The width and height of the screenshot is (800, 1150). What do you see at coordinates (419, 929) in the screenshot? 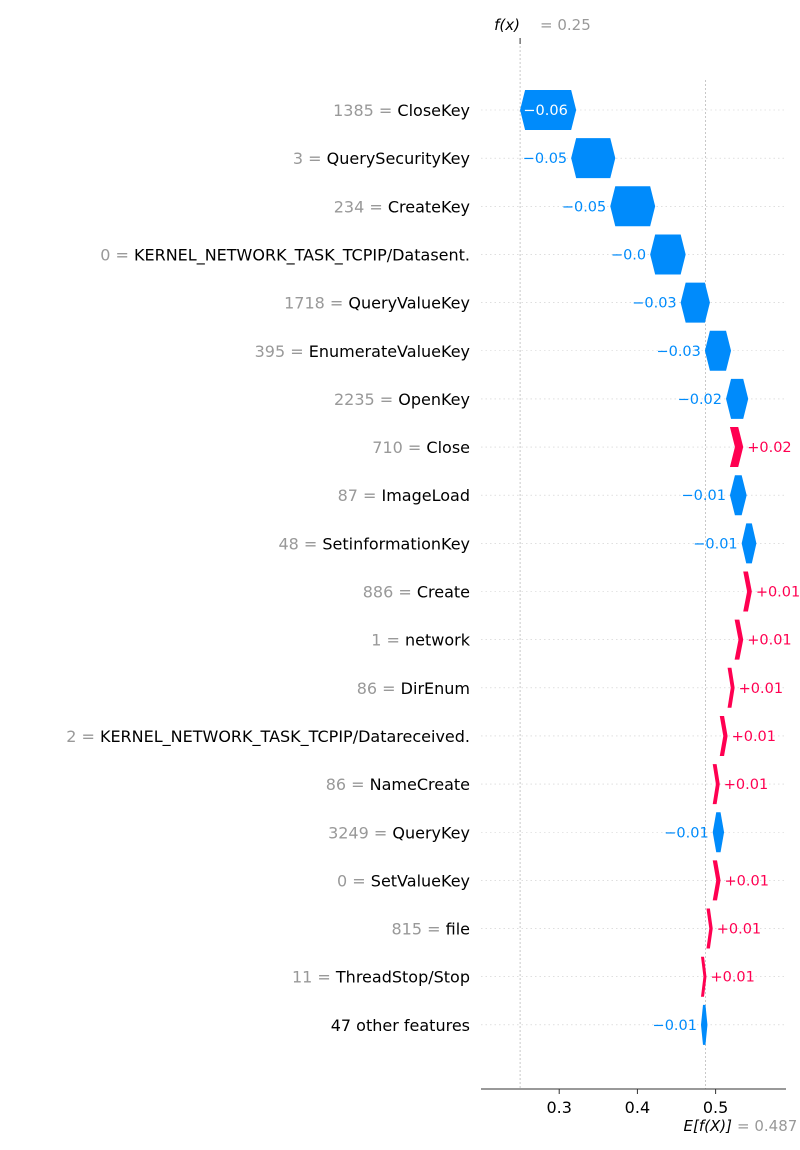
I see `feature-value: 815 =` at bounding box center [419, 929].